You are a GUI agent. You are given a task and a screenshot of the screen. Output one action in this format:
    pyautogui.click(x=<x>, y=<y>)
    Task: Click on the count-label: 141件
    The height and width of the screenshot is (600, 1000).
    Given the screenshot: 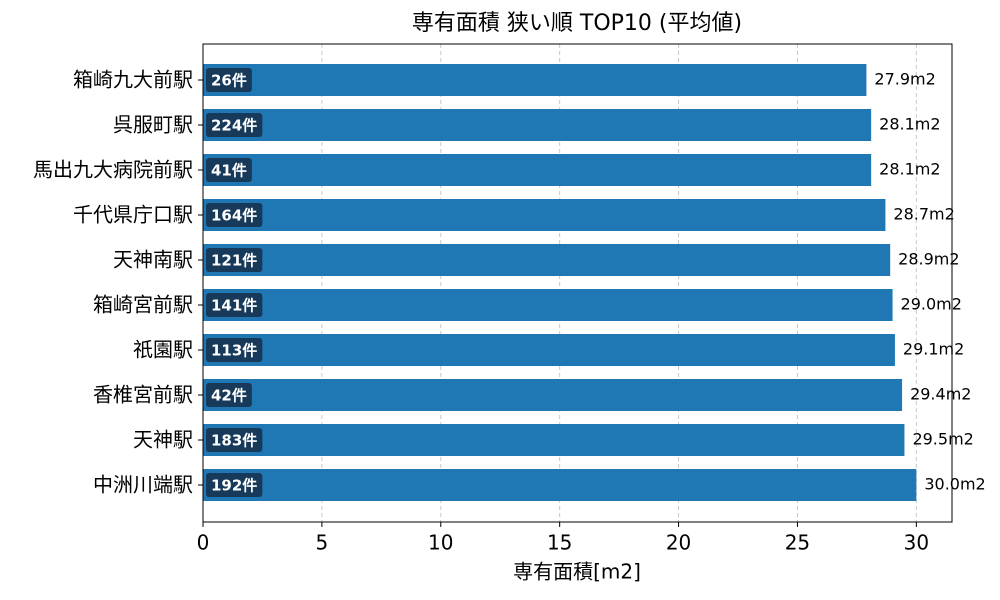 What is the action you would take?
    pyautogui.click(x=234, y=306)
    